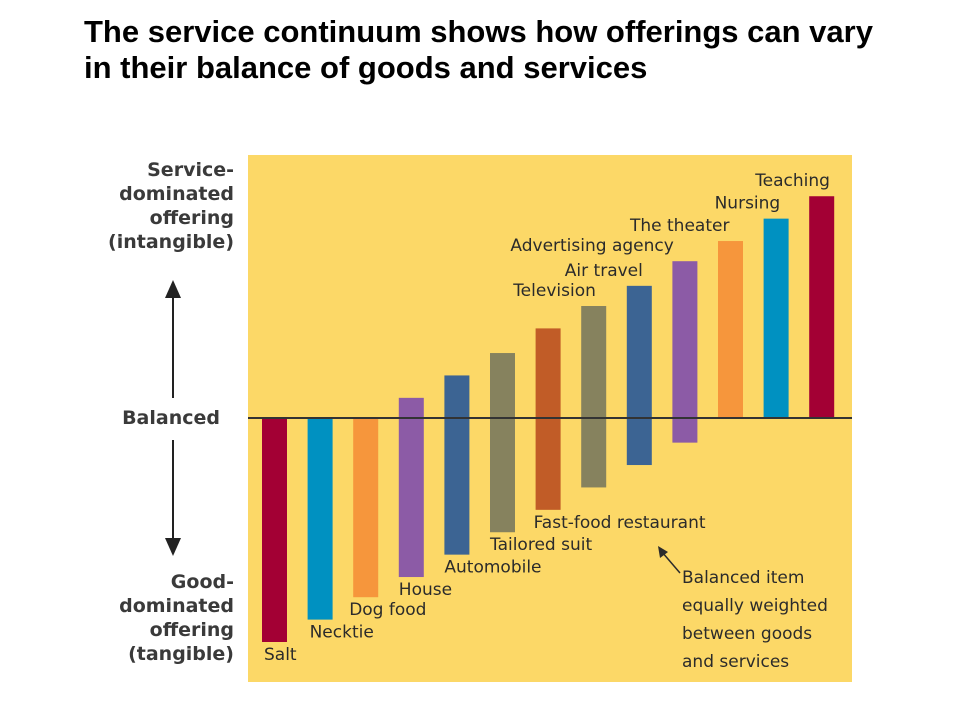 The width and height of the screenshot is (960, 720). What do you see at coordinates (171, 242) in the screenshot?
I see `service-label-line: (intangible)` at bounding box center [171, 242].